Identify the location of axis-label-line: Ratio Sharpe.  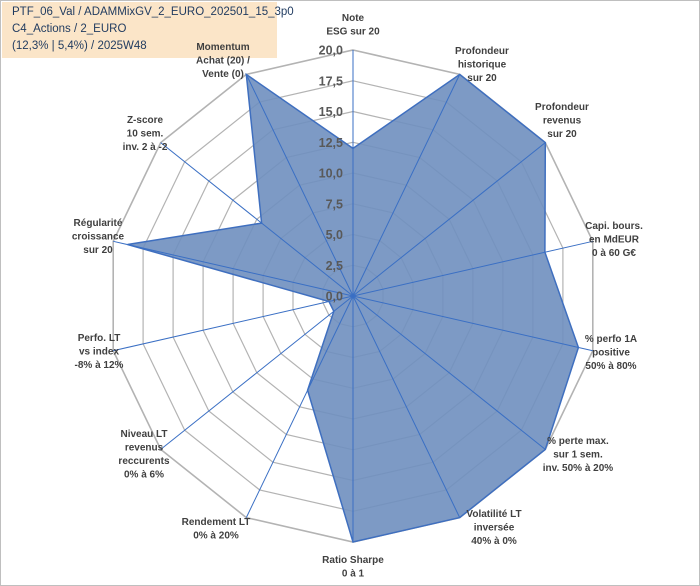
(353, 560).